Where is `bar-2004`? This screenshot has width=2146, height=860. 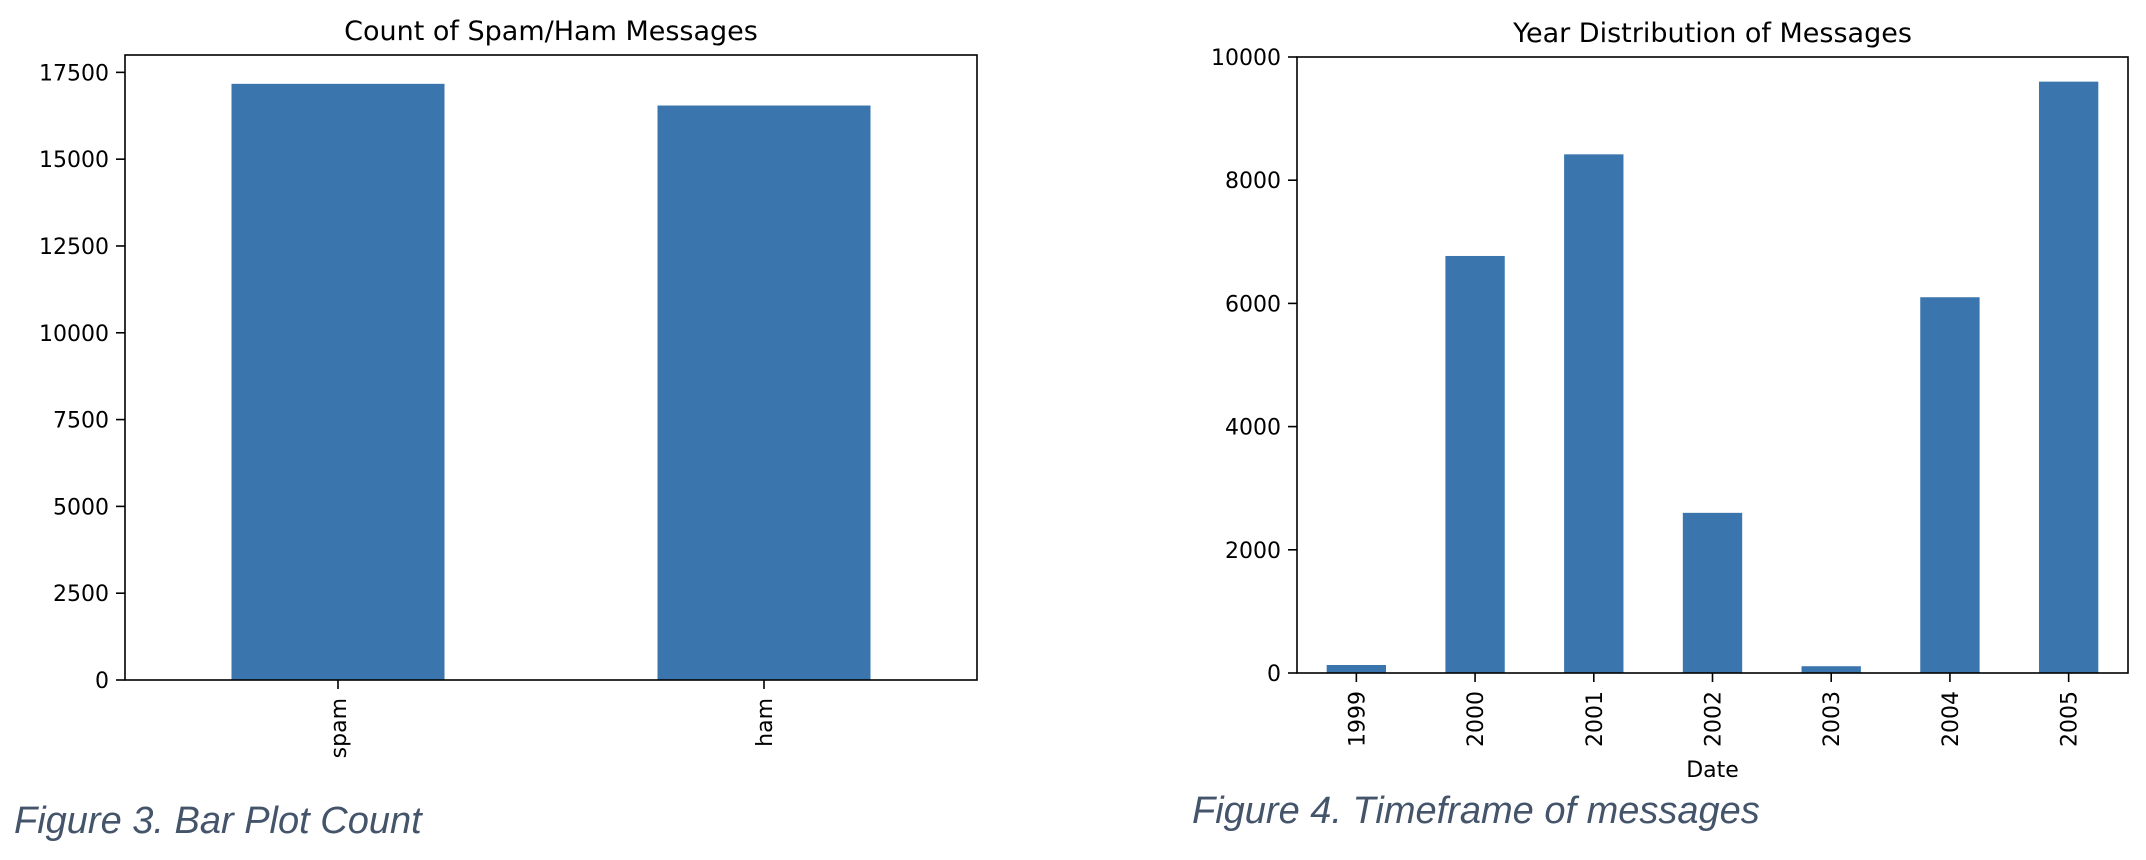
bar-2004 is located at coordinates (1950, 485).